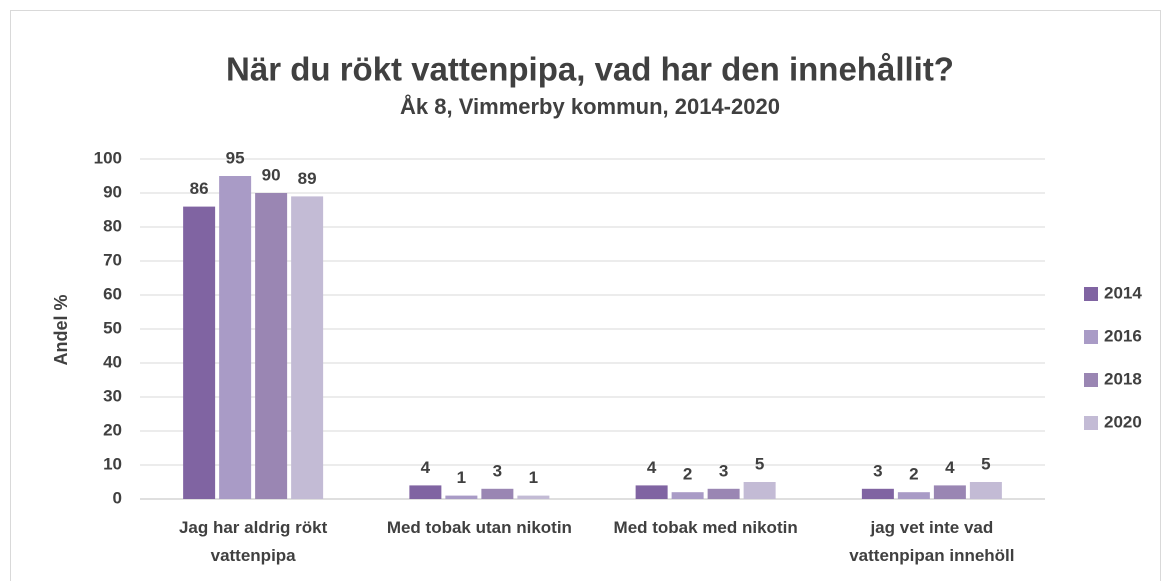 The height and width of the screenshot is (581, 1165). Describe the element at coordinates (590, 106) in the screenshot. I see `chart-subtitle: Åk 8, Vimmerby kommun, 2014-2020` at that location.